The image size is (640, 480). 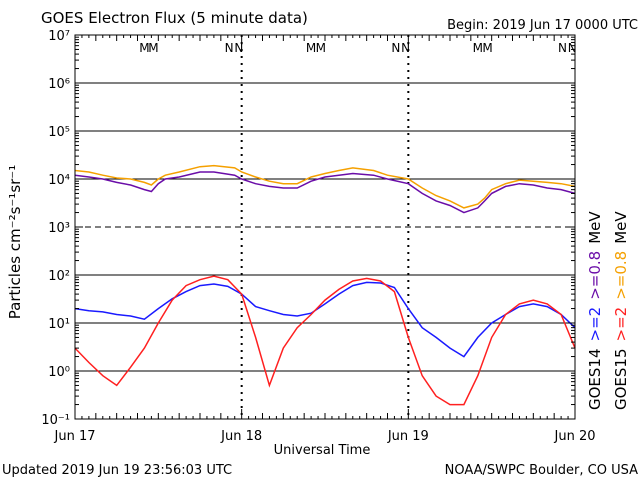 I want to click on y-tick-label: 10⁴, so click(x=59, y=180).